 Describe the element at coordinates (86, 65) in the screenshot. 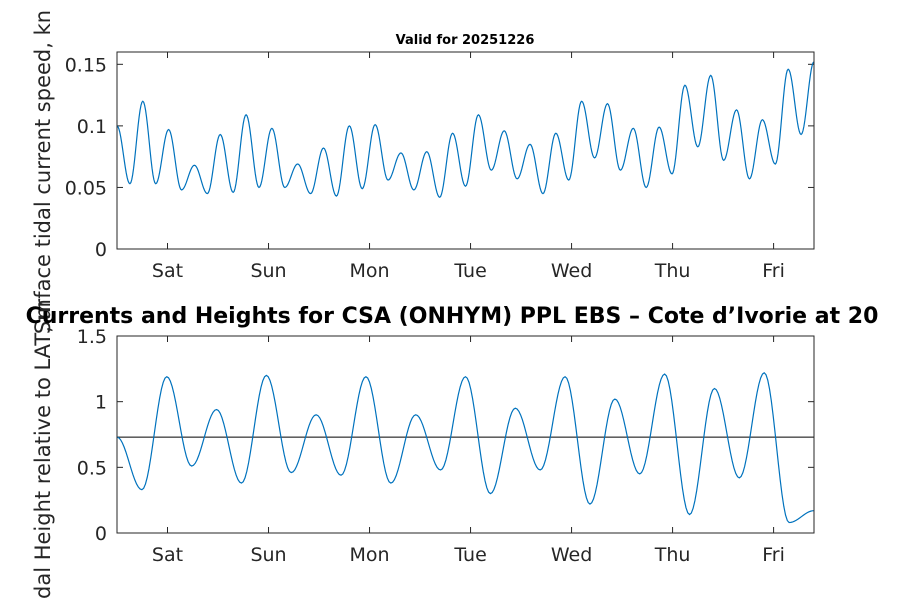

I see `y-tick-label: 0.15` at that location.